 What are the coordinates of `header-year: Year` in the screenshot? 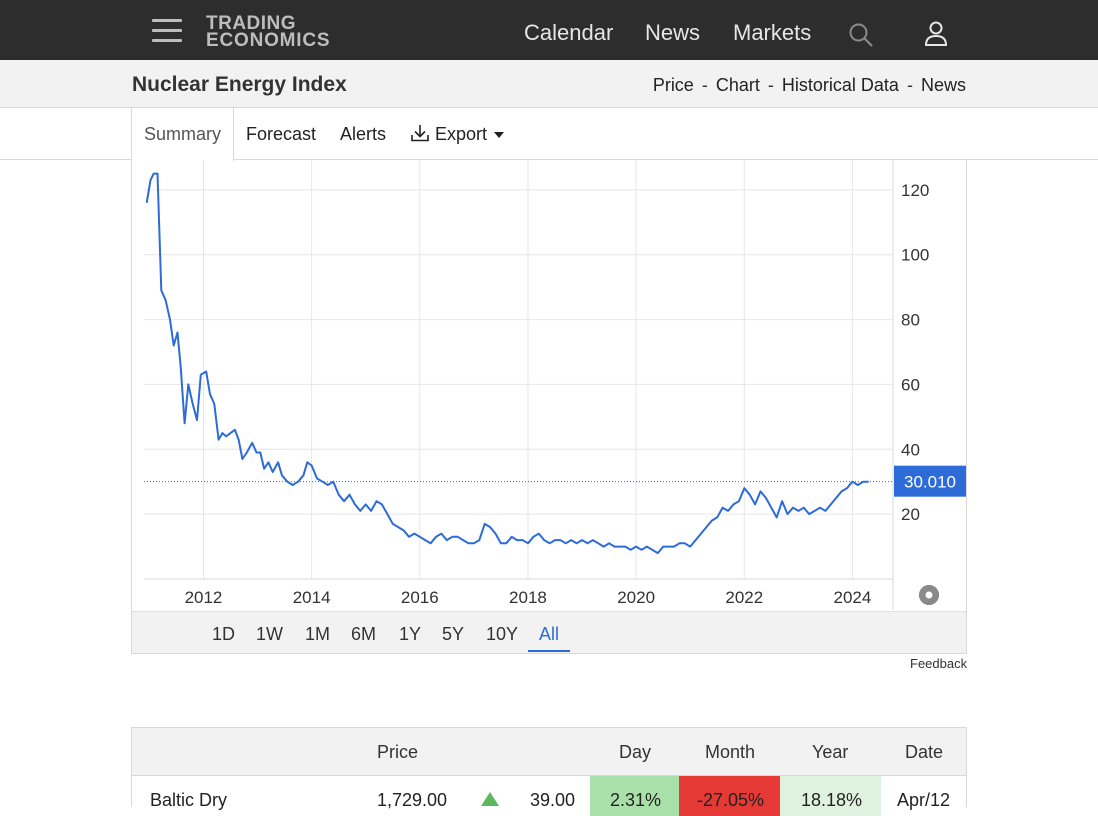 It's located at (830, 752).